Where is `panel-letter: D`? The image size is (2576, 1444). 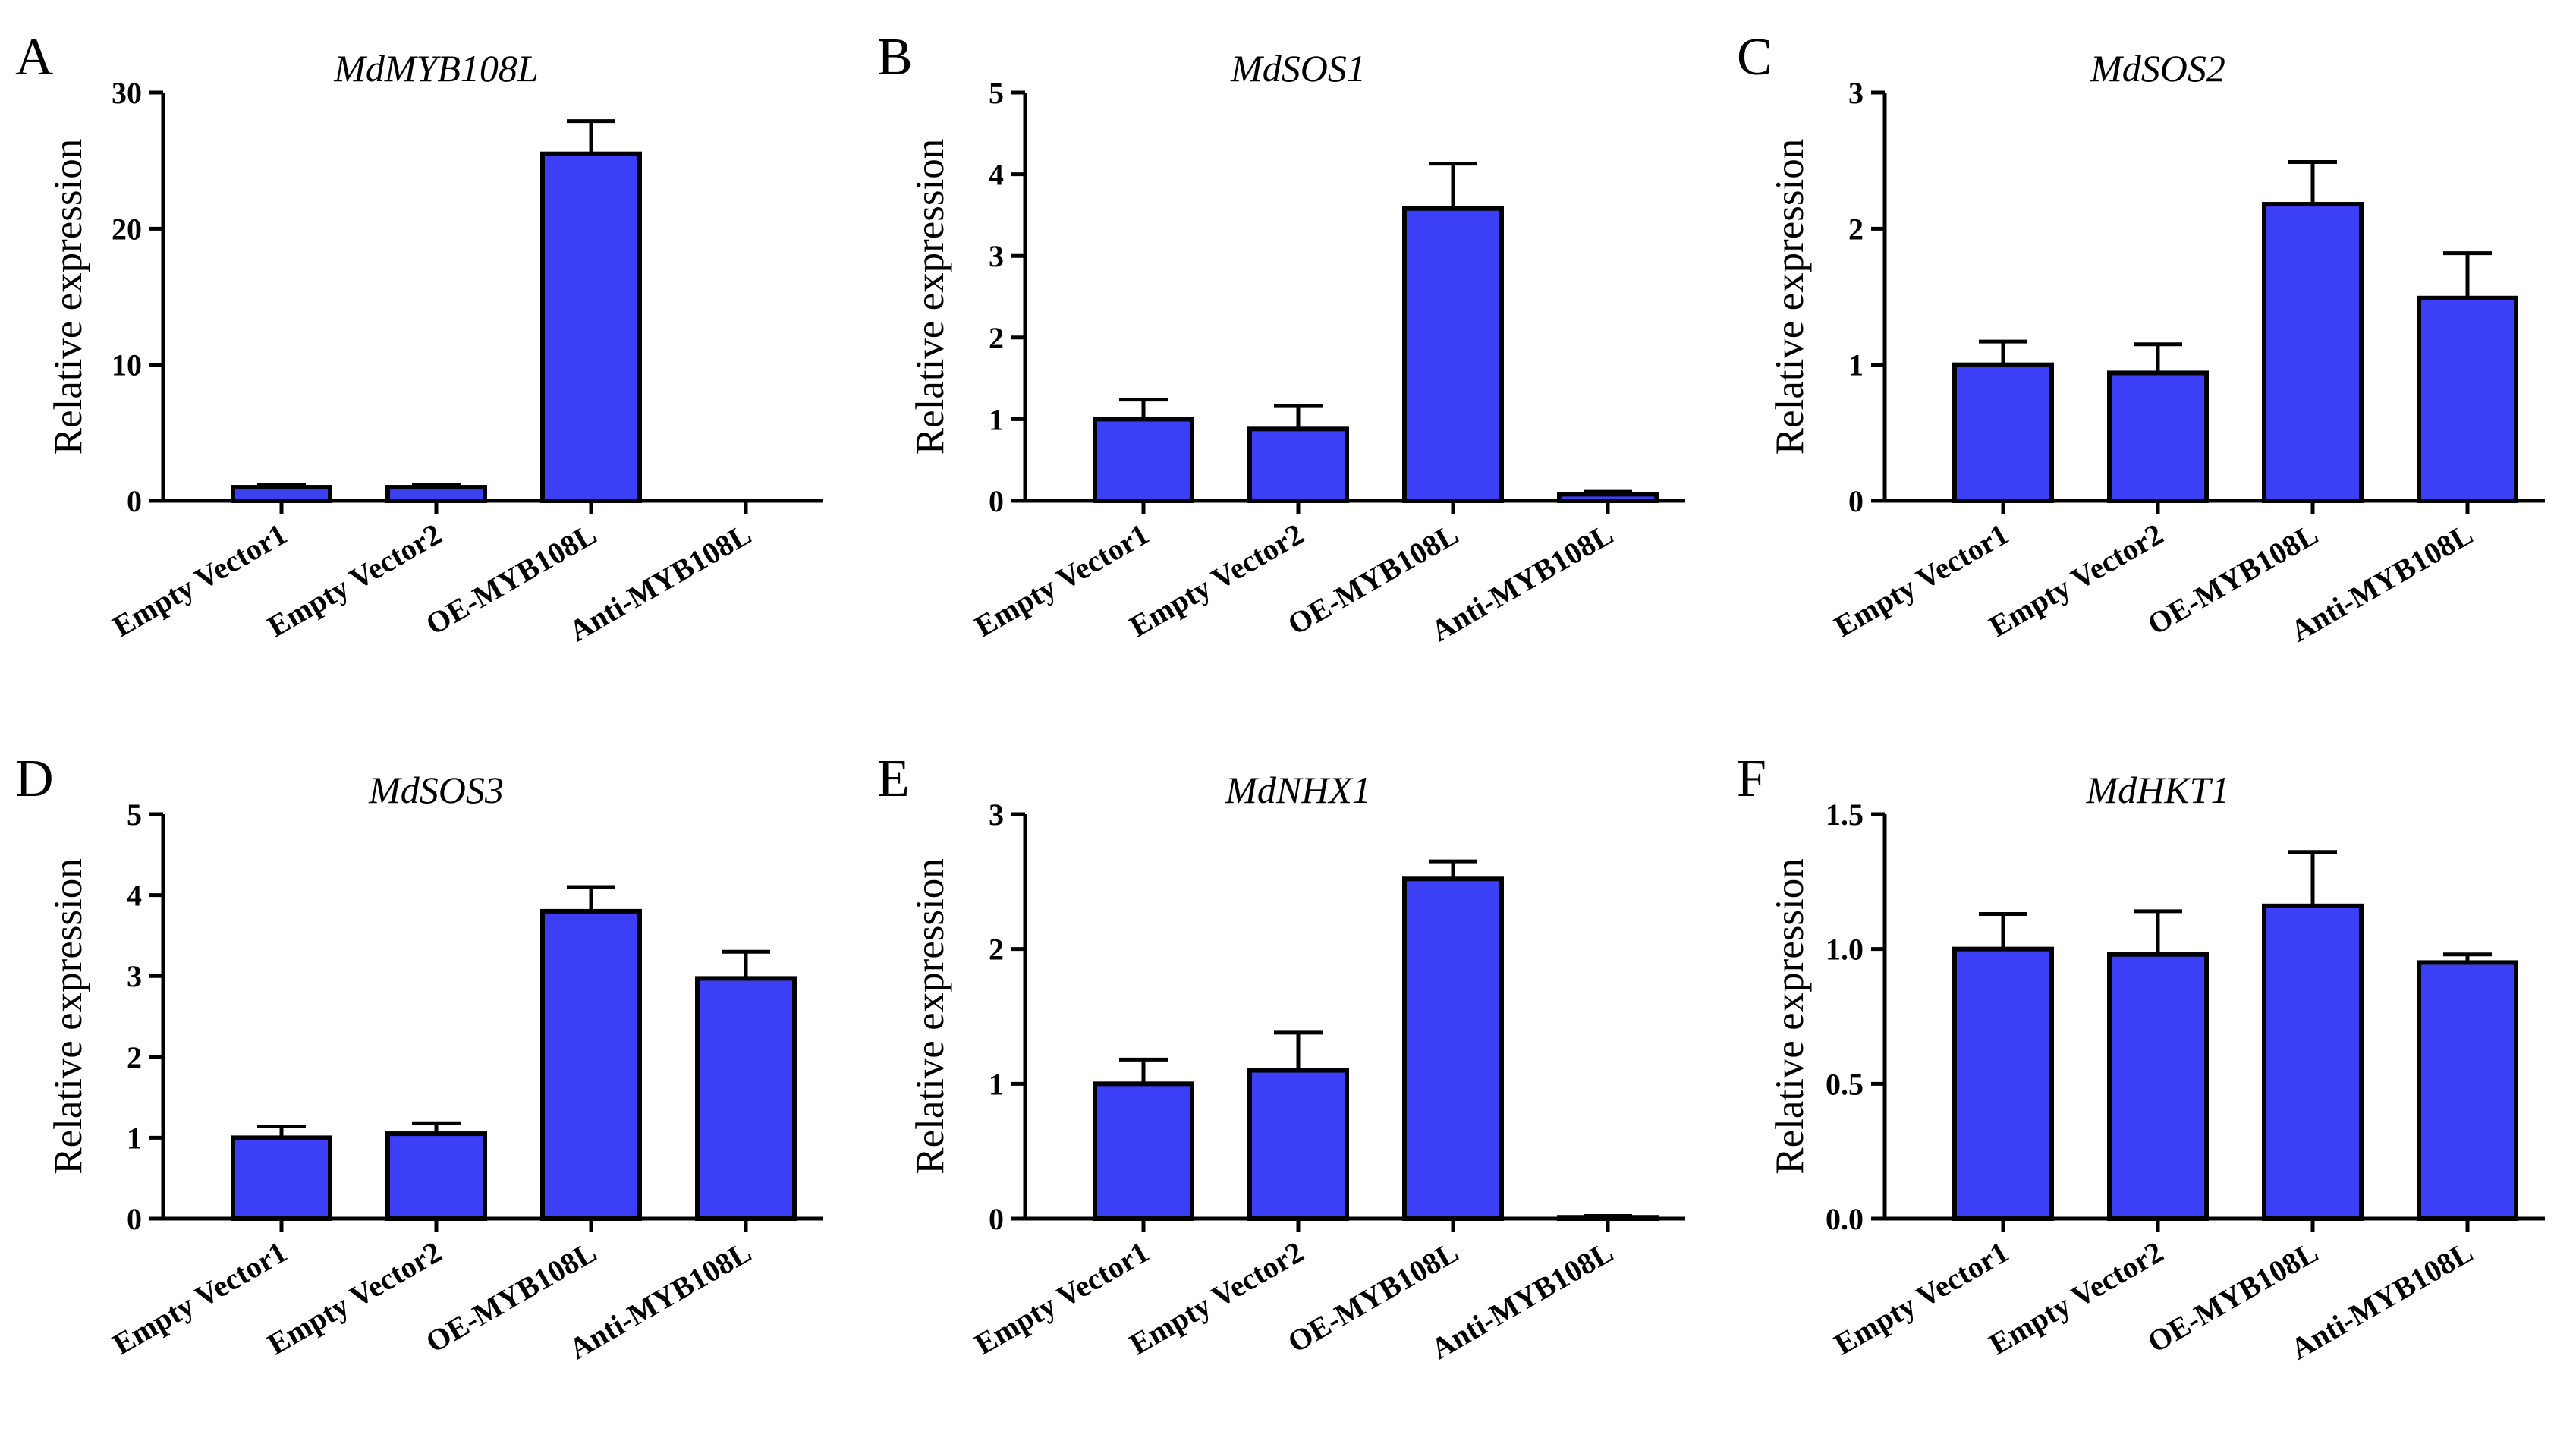
panel-letter: D is located at coordinates (34, 779).